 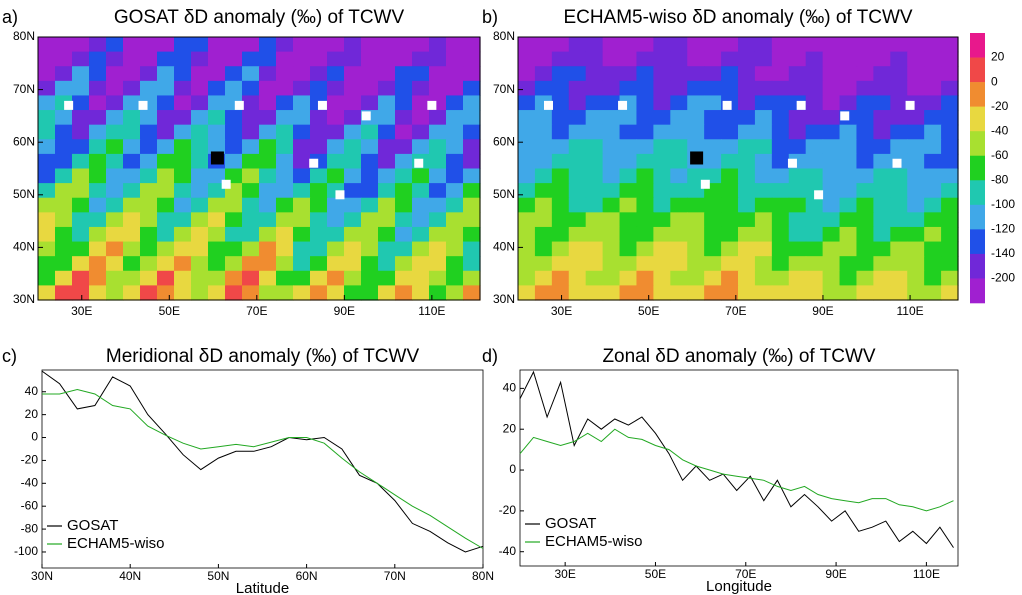 I want to click on colorbar-label: 0, so click(x=994, y=81).